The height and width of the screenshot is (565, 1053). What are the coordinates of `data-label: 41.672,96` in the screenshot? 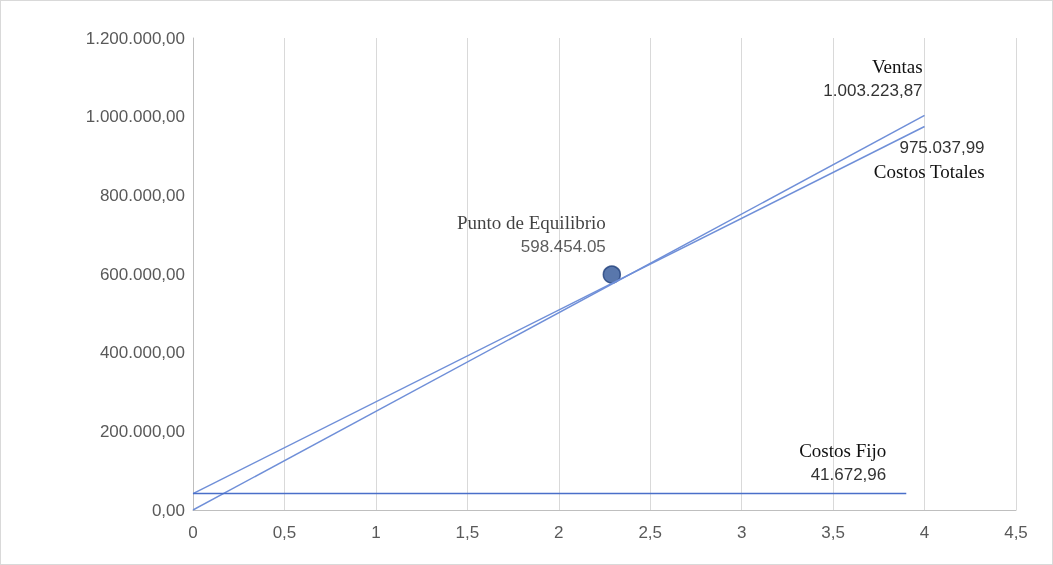 It's located at (848, 475).